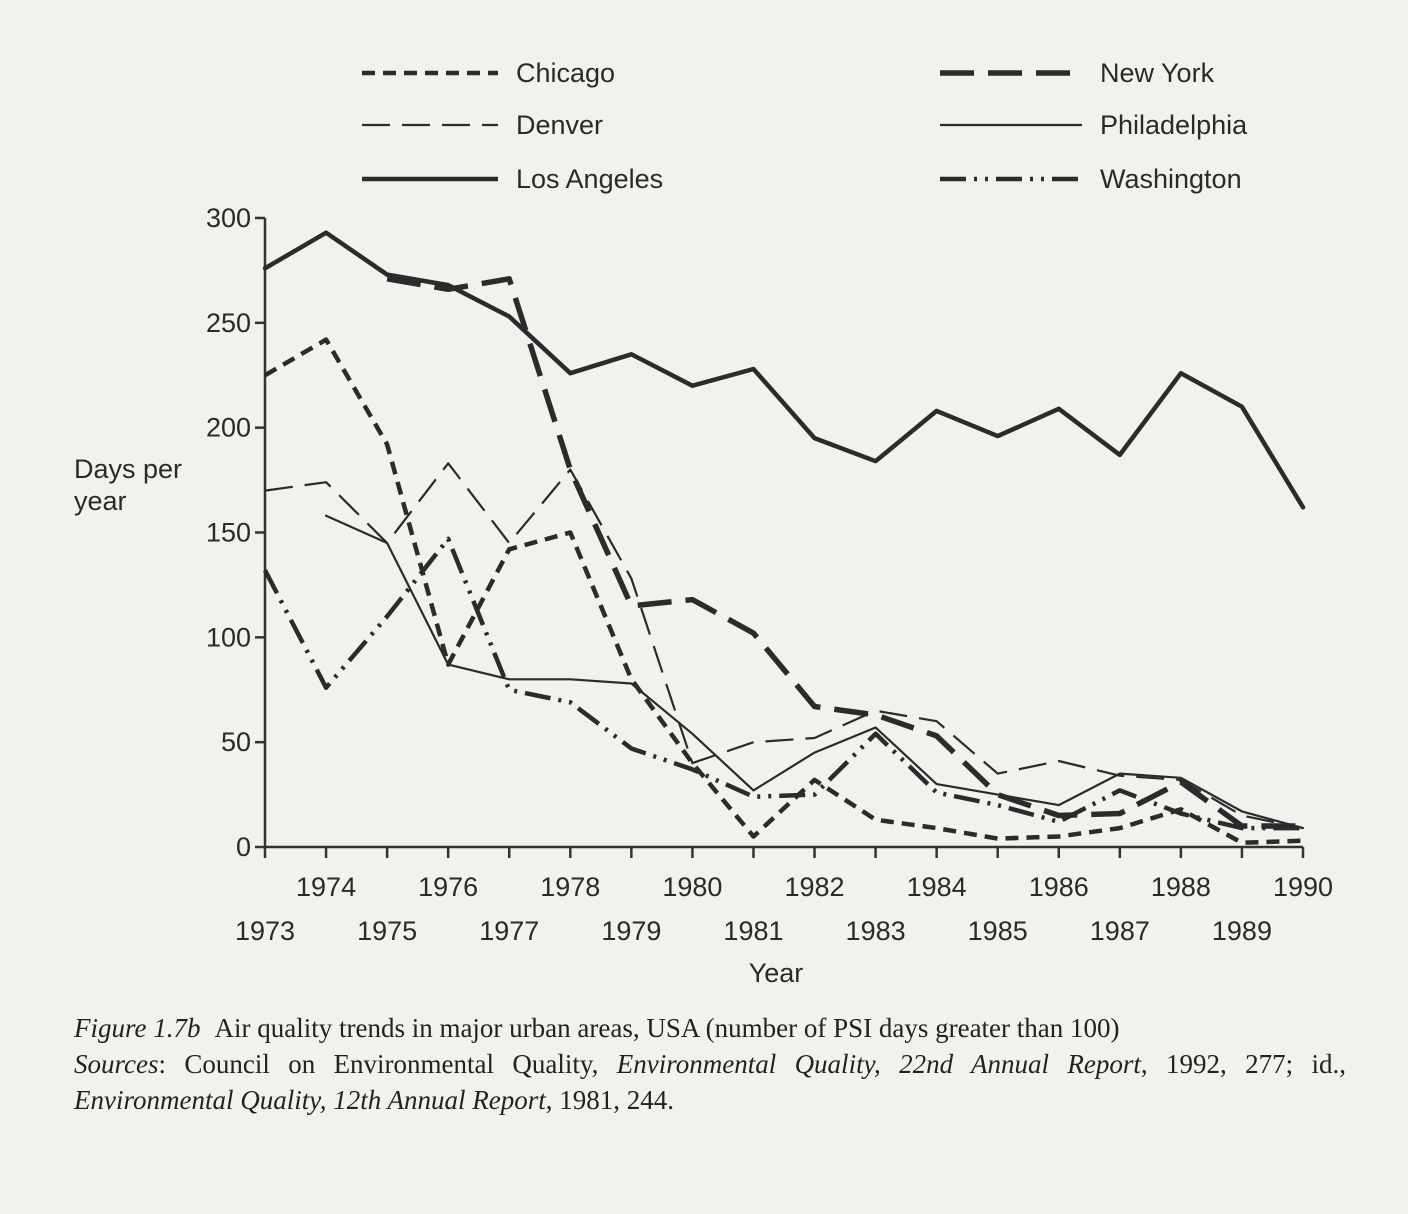  Describe the element at coordinates (1174, 125) in the screenshot. I see `legend-label: Philadelphia` at that location.